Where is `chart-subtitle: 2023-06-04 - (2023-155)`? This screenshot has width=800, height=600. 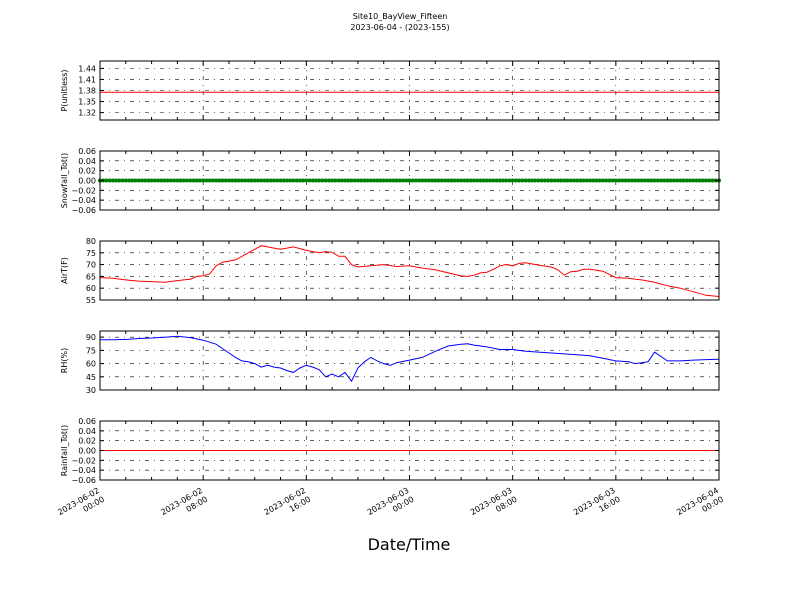 chart-subtitle: 2023-06-04 - (2023-155) is located at coordinates (400, 27).